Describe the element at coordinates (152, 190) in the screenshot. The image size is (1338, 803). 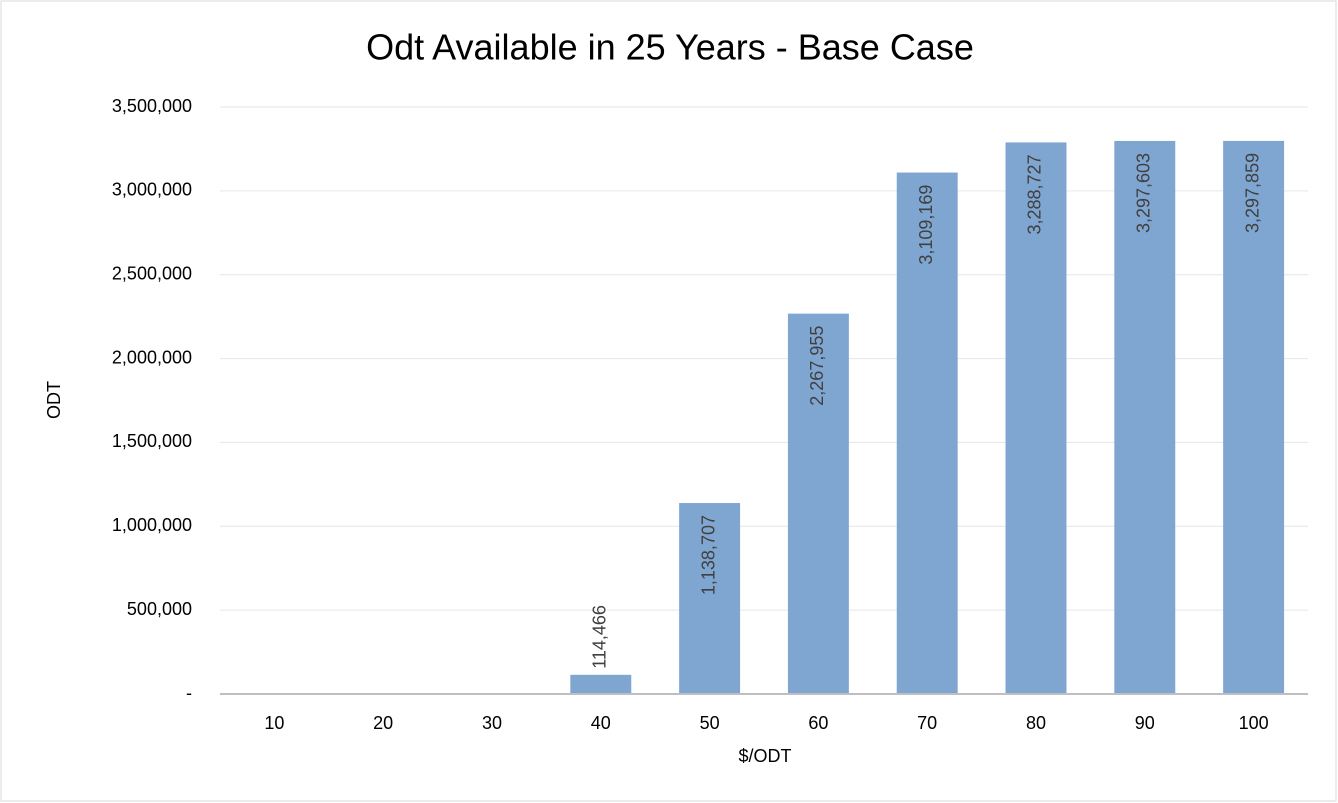
I see `y-tick-label: 3,000,000` at that location.